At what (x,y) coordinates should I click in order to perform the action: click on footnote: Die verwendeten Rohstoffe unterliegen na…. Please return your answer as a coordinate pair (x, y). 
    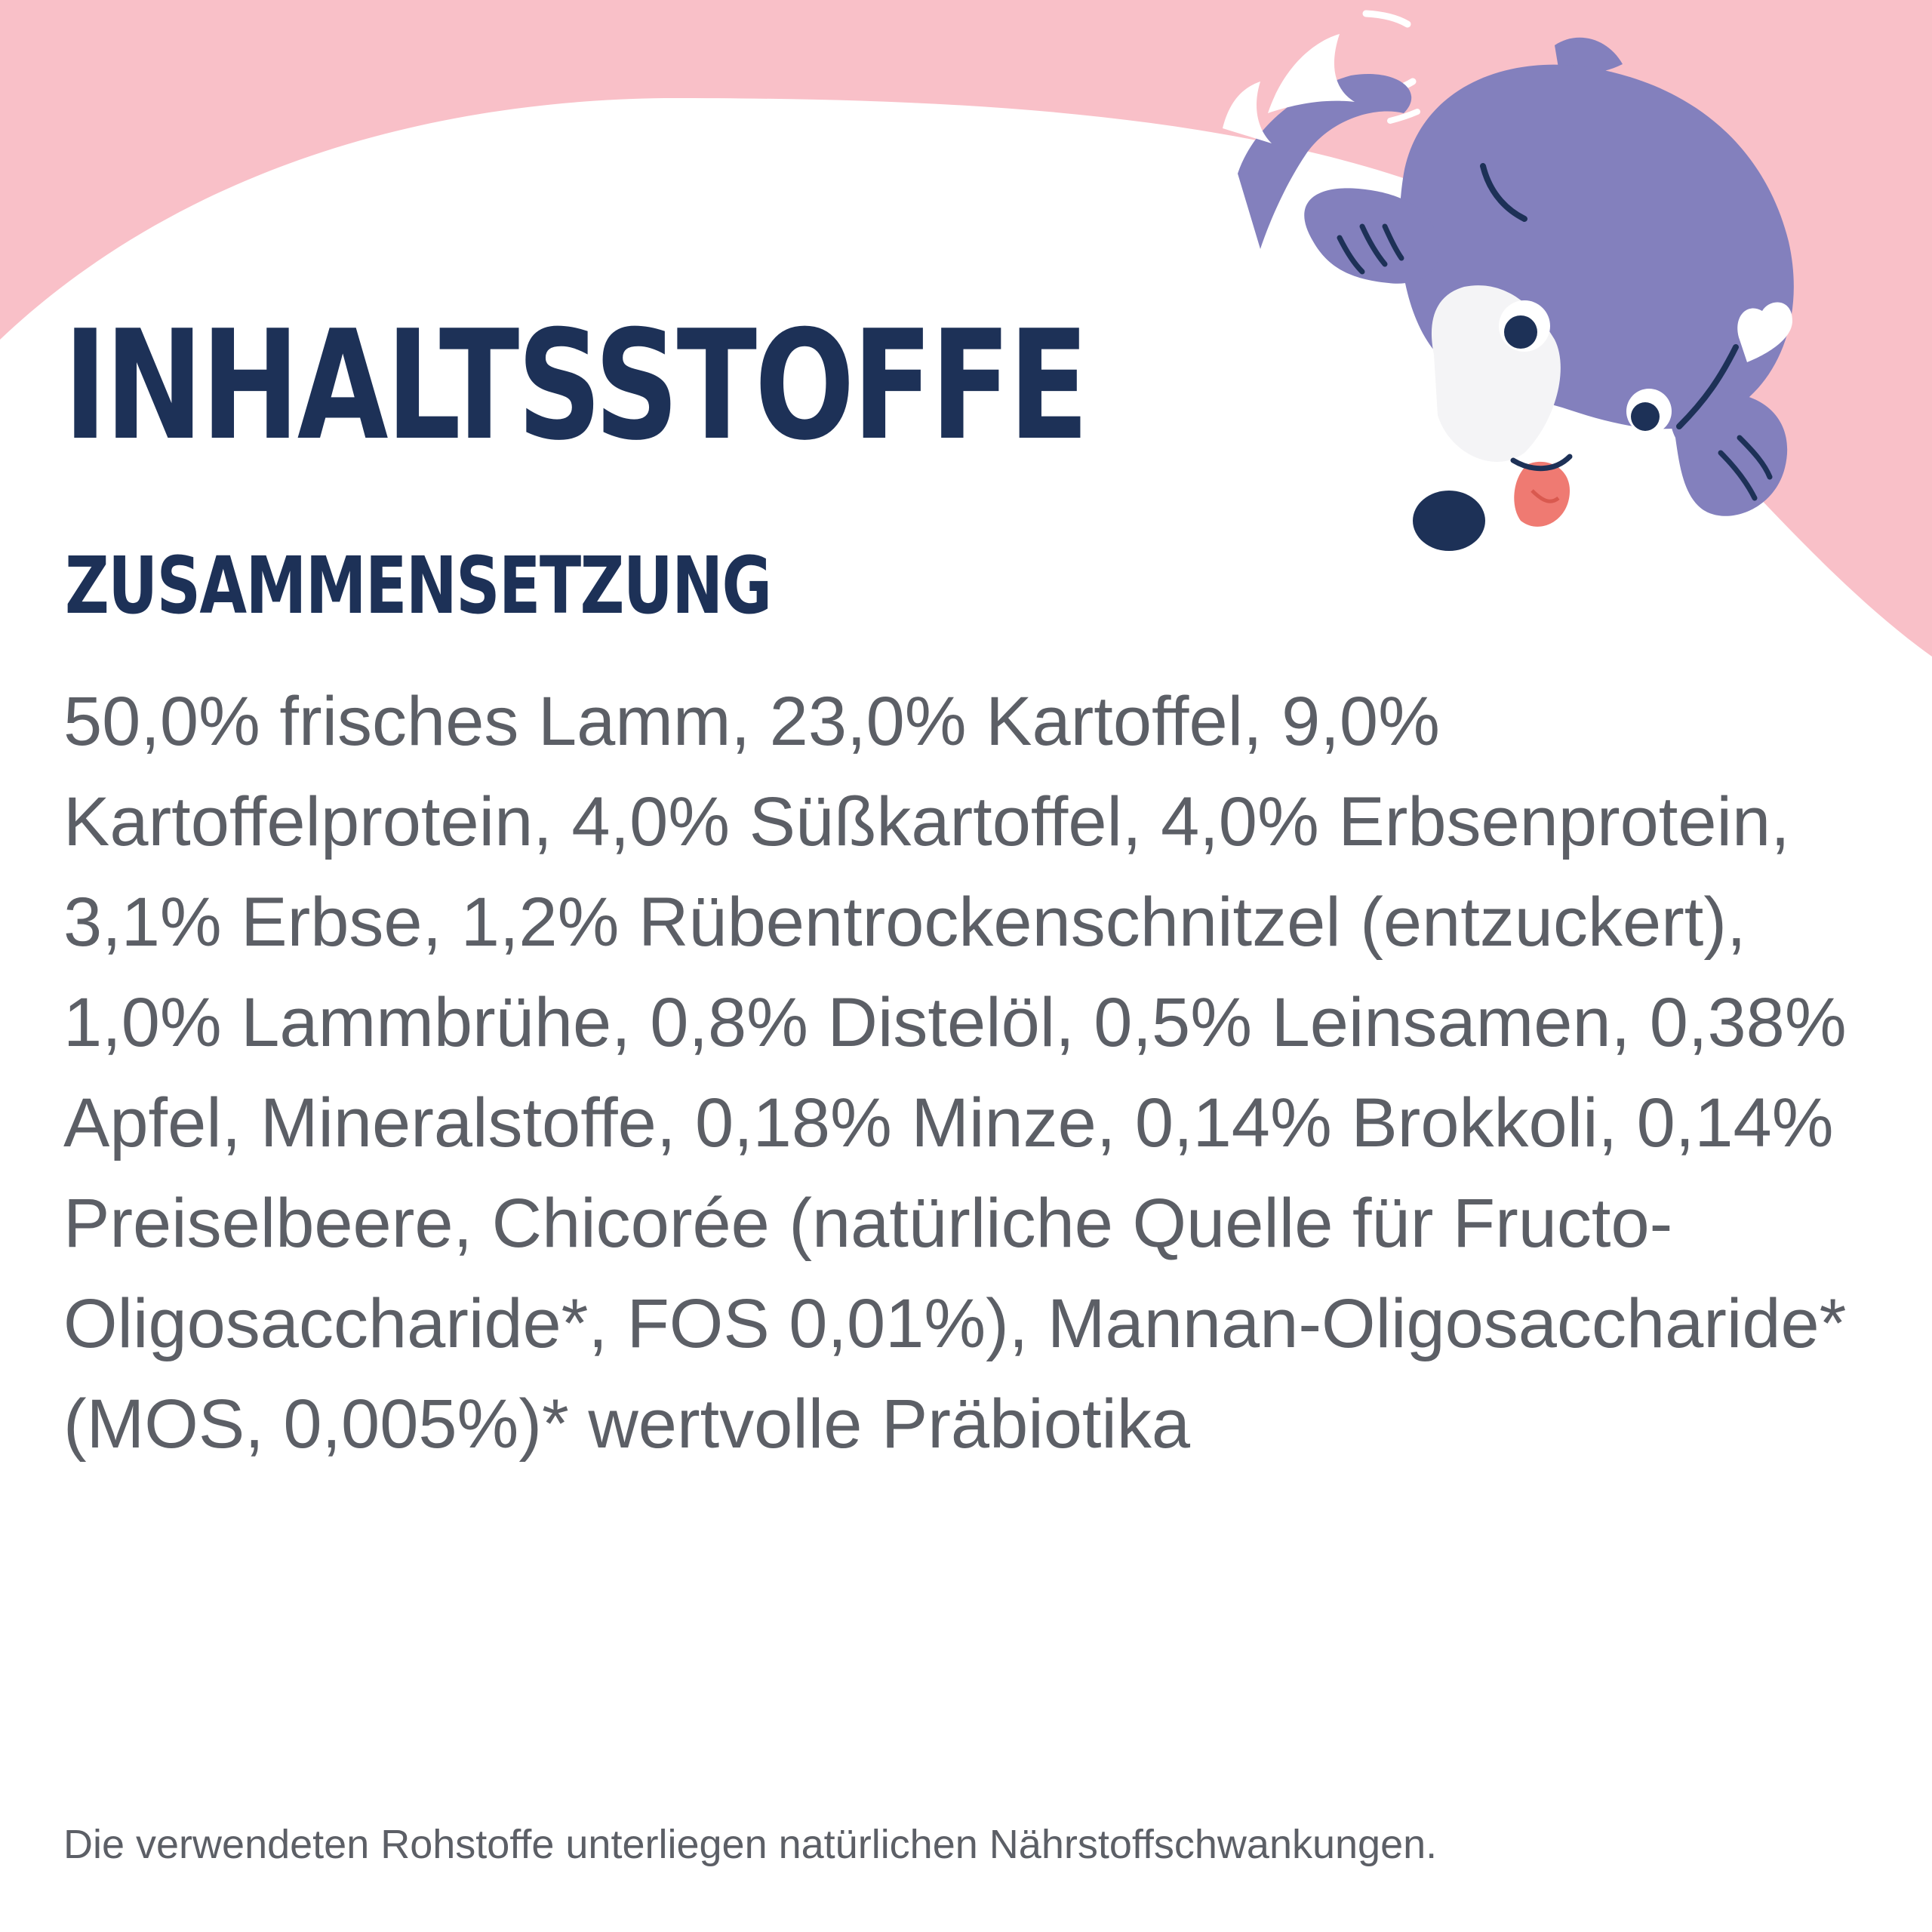
    Looking at the image, I should click on (750, 1844).